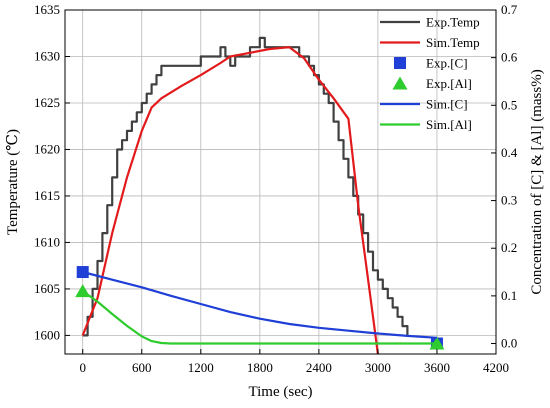 This screenshot has height=408, width=550. Describe the element at coordinates (509, 104) in the screenshot. I see `y-right-tick-label: 0.5` at that location.